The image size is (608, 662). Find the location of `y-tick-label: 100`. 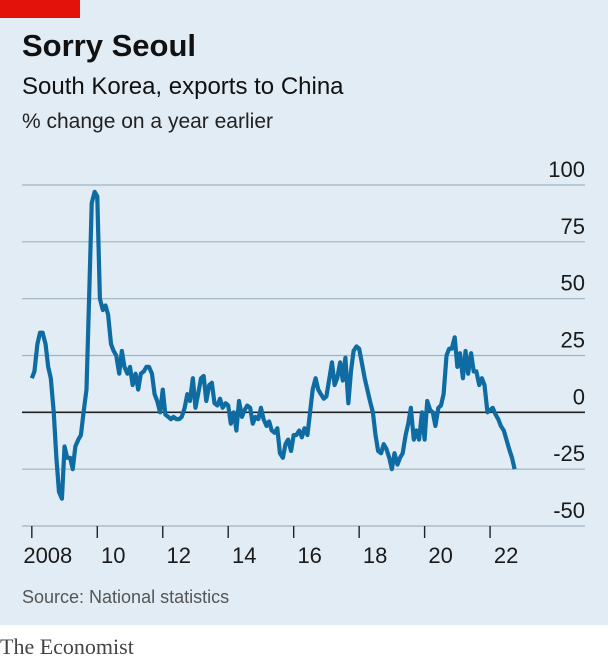

y-tick-label: 100 is located at coordinates (566, 169).